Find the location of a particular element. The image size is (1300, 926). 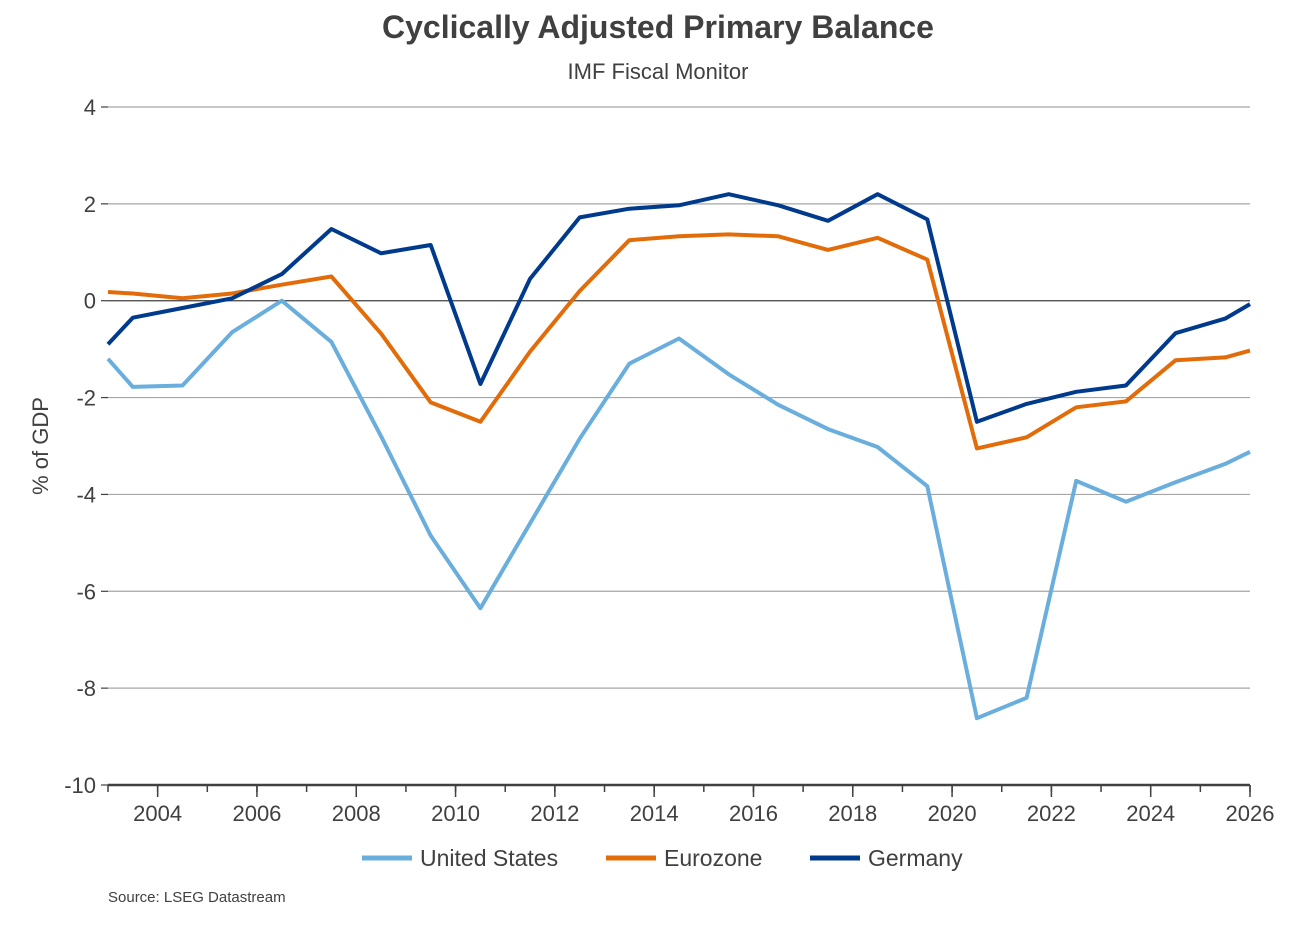

legend-label-united-states: United States is located at coordinates (489, 858).